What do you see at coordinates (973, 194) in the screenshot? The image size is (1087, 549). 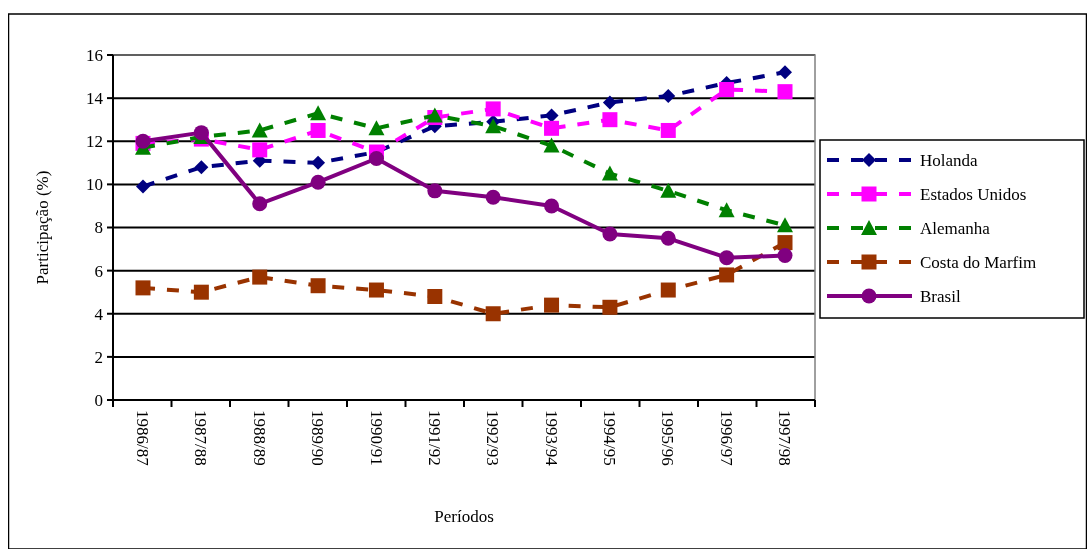 I see `legend-label: Estados Unidos` at bounding box center [973, 194].